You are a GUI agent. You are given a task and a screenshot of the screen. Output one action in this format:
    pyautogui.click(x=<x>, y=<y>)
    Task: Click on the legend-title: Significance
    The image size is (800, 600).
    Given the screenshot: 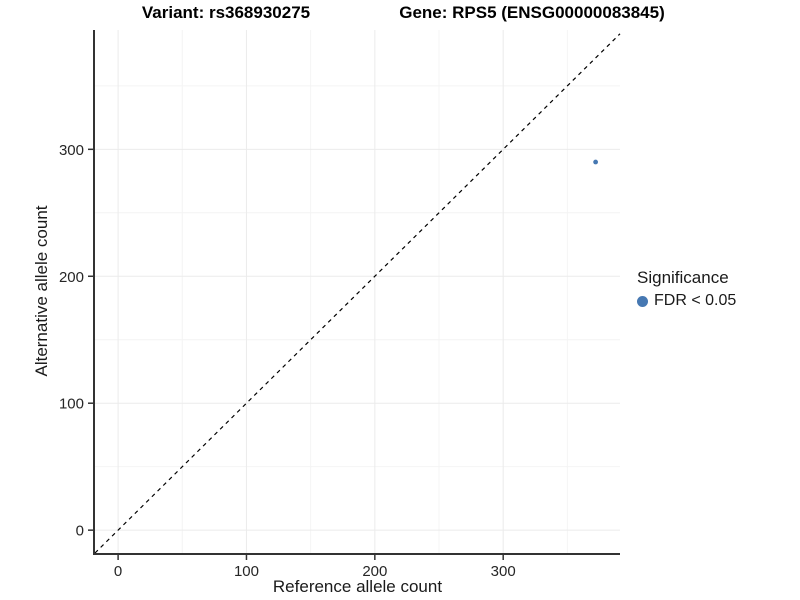 What is the action you would take?
    pyautogui.click(x=683, y=277)
    